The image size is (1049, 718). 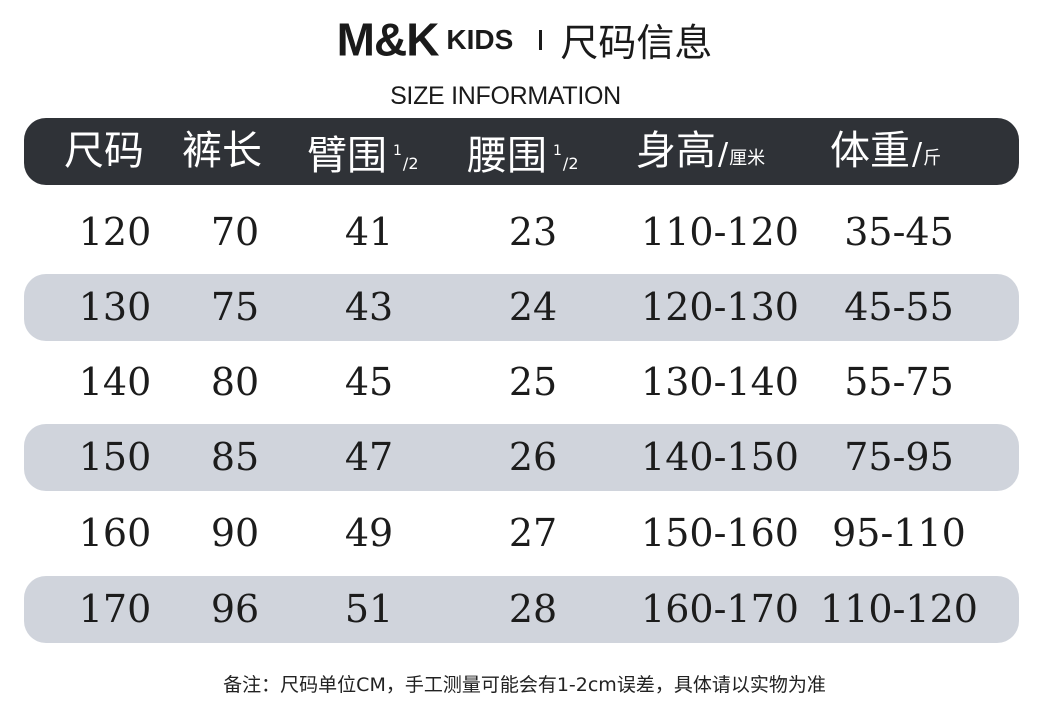 I want to click on cell-waist: 26, so click(x=533, y=457).